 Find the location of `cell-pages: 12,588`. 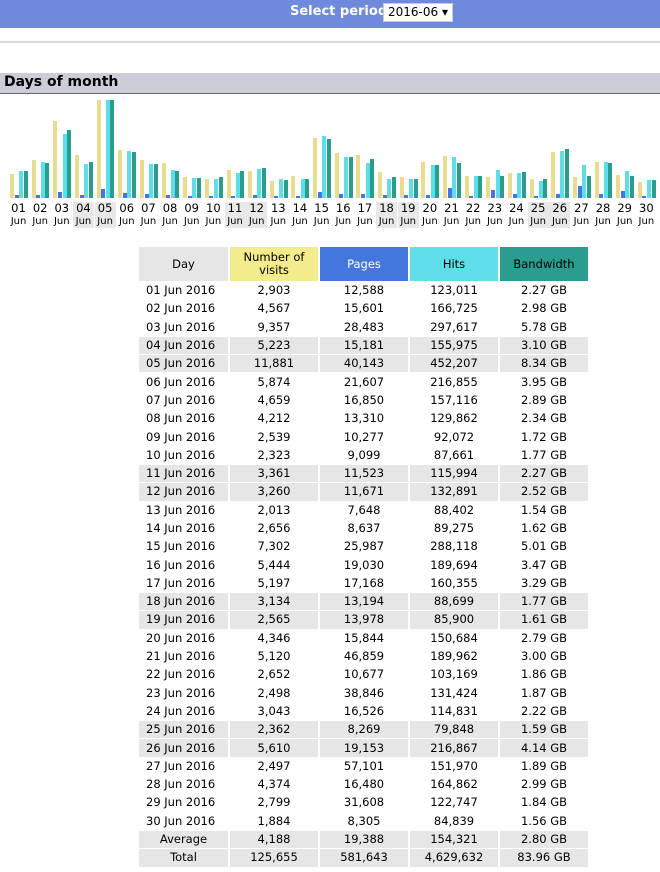

cell-pages: 12,588 is located at coordinates (364, 290).